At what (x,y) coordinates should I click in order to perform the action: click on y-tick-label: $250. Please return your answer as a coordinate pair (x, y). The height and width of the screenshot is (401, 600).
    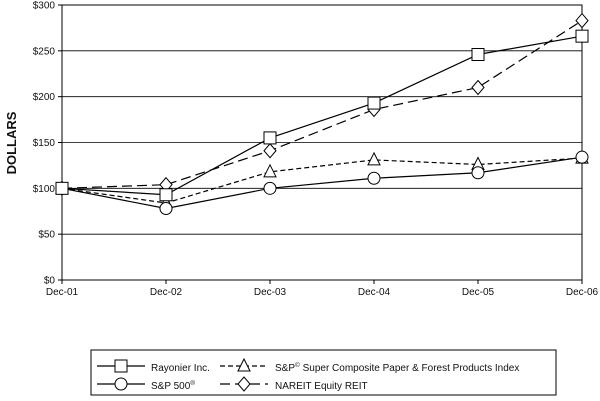
    Looking at the image, I should click on (44, 51).